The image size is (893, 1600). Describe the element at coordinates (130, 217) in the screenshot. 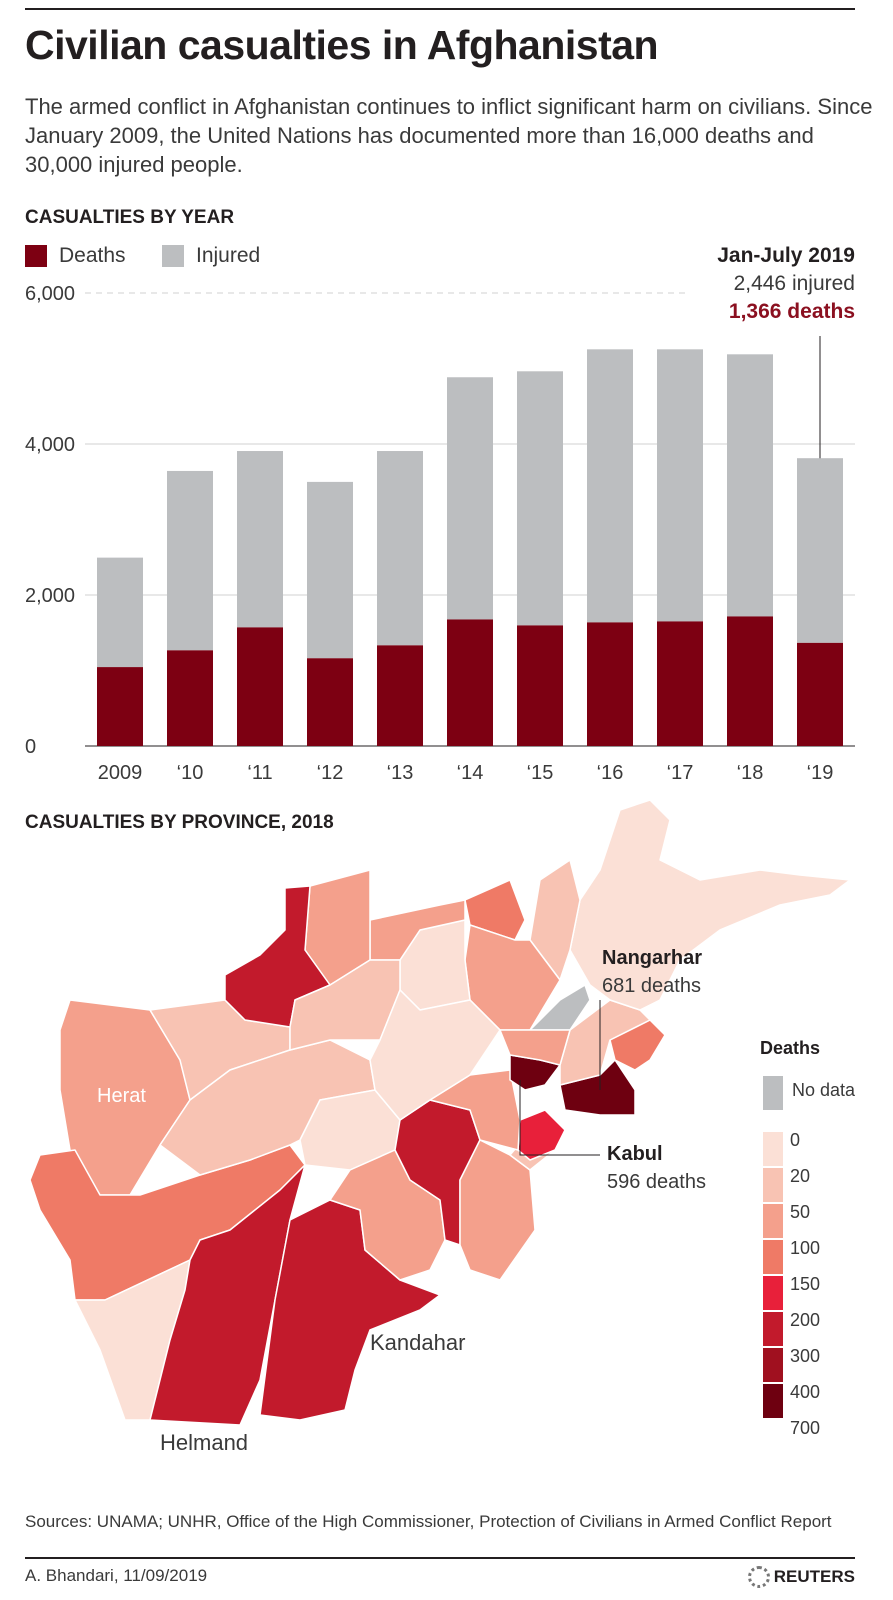

I see `section-heading-year: CASUALTIES BY YEAR` at that location.